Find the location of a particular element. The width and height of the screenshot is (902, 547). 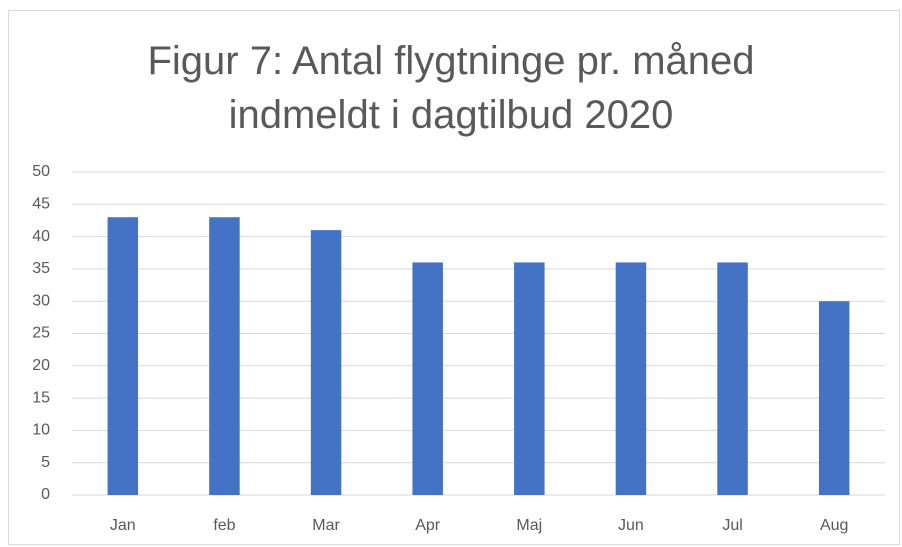

y-tick-label: 15 is located at coordinates (41, 397).